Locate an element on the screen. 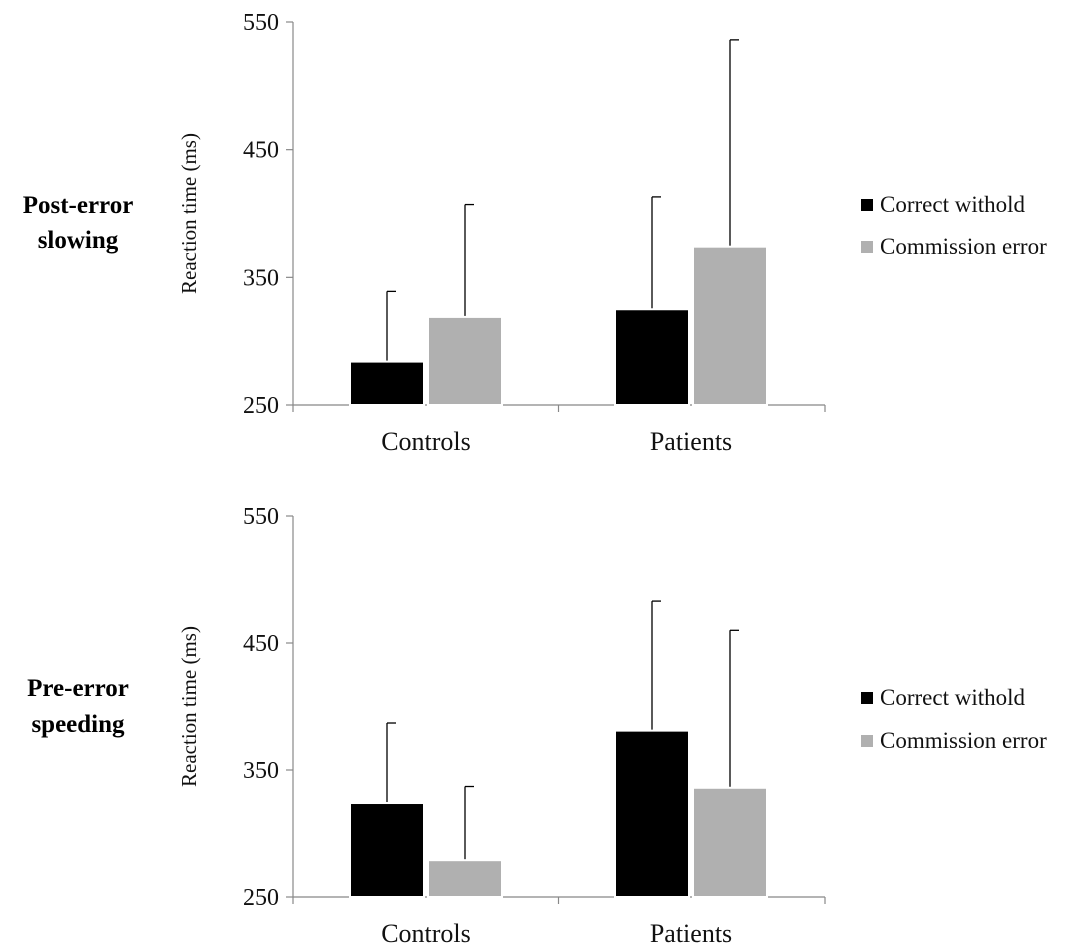  panel-side-label: slowing is located at coordinates (78, 240).